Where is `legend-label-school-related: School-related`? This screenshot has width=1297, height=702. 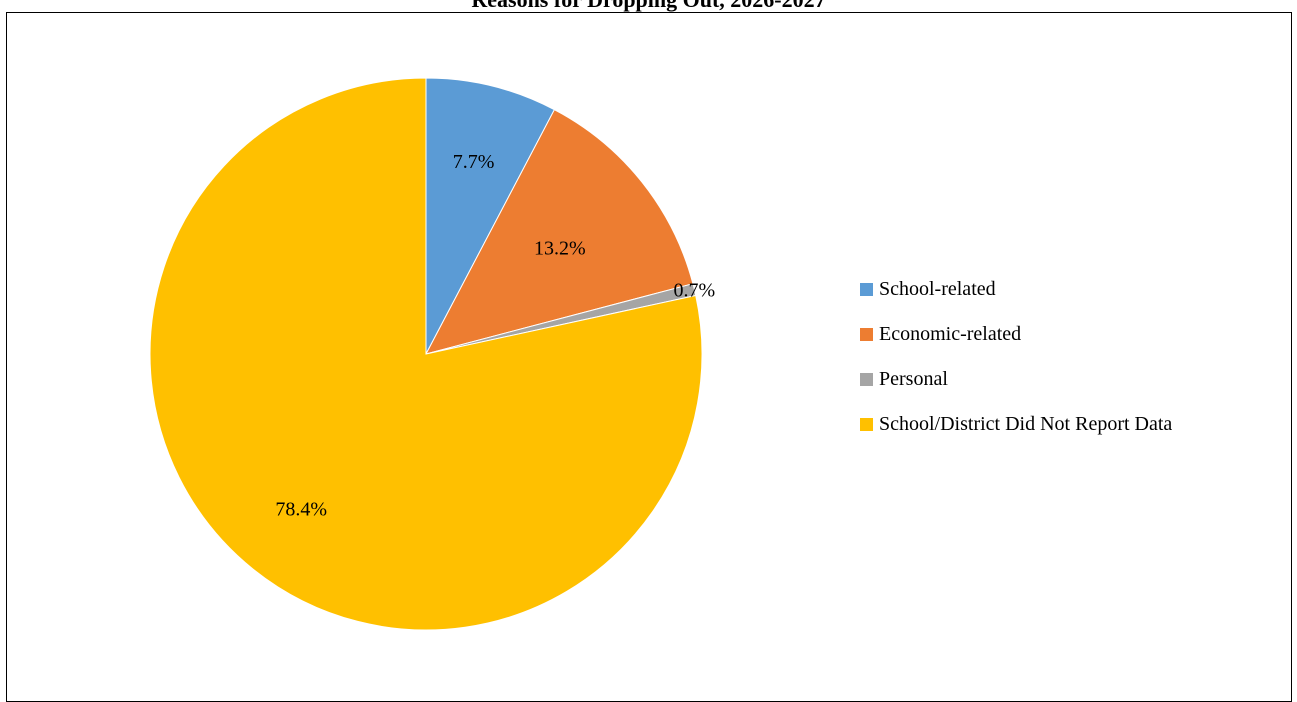 legend-label-school-related: School-related is located at coordinates (937, 288).